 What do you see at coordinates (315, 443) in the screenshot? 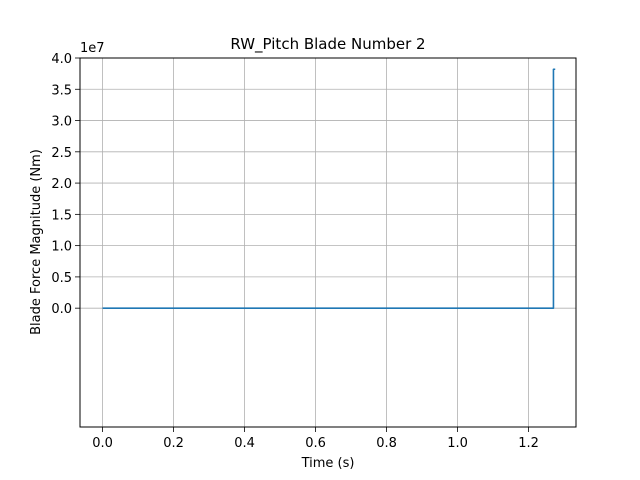
I see `x-tick-label: 0.6` at bounding box center [315, 443].